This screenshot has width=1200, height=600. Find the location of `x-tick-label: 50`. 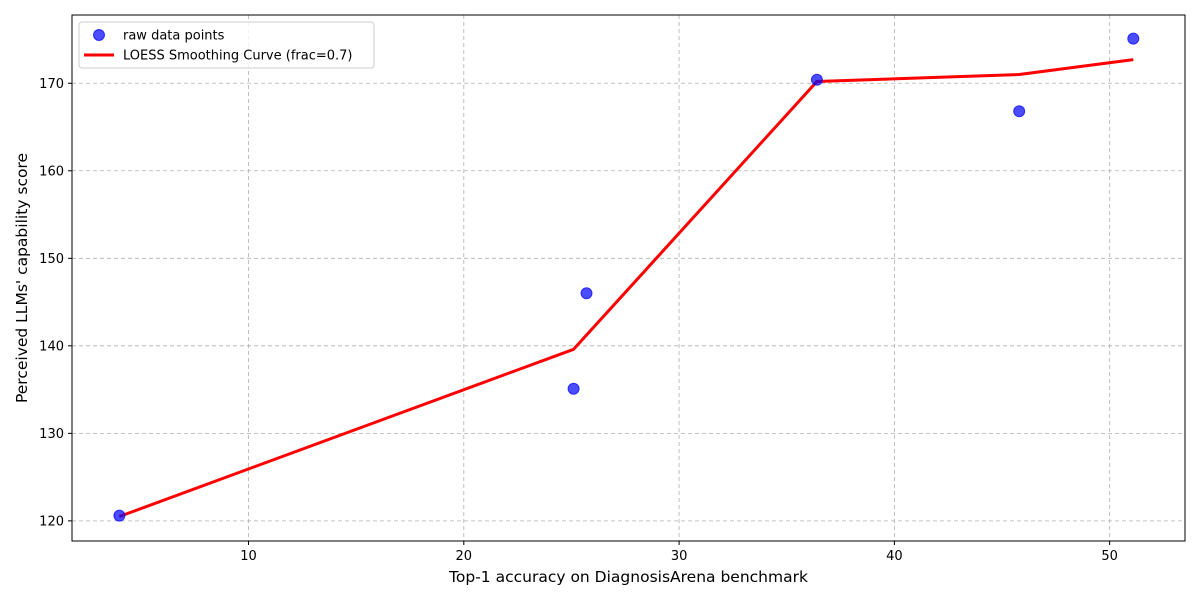

x-tick-label: 50 is located at coordinates (1109, 556).